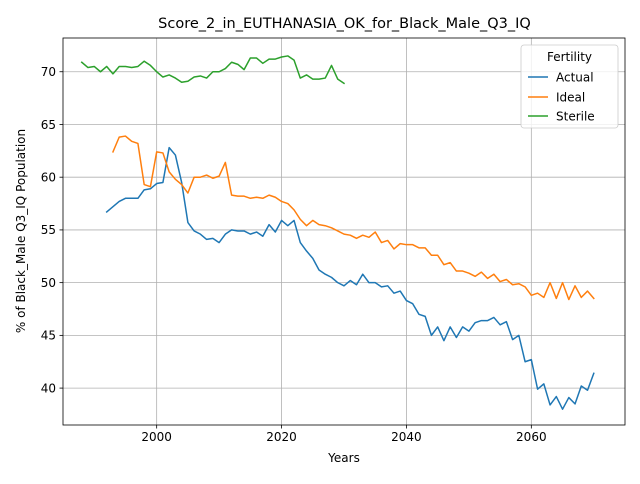  What do you see at coordinates (156, 437) in the screenshot?
I see `x-tick-label: 2000` at bounding box center [156, 437].